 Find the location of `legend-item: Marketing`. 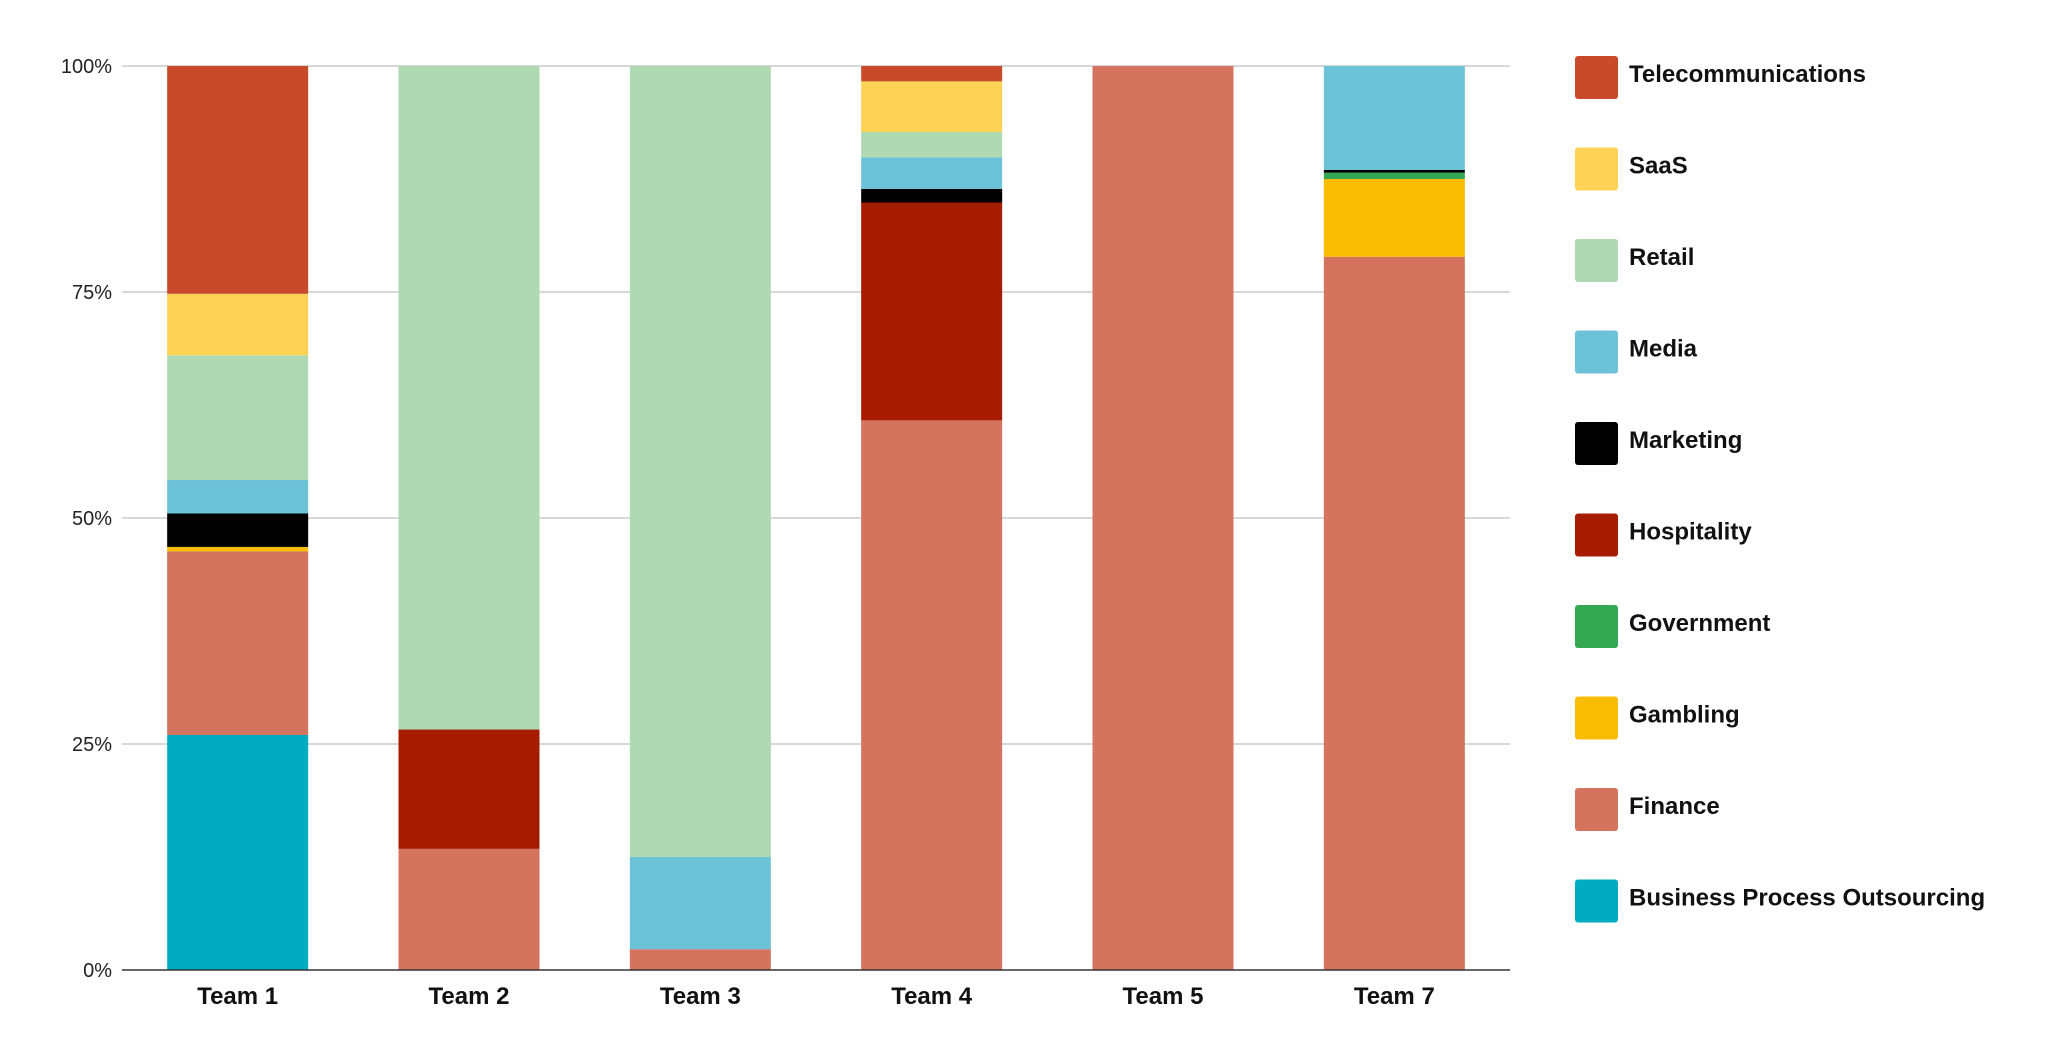

legend-item: Marketing is located at coordinates (1658, 443).